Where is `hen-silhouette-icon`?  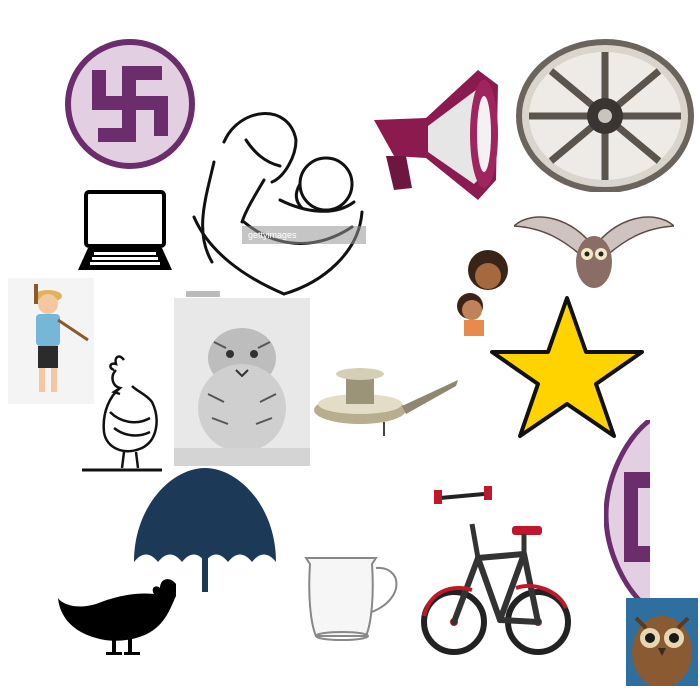
hen-silhouette-icon is located at coordinates (120, 616).